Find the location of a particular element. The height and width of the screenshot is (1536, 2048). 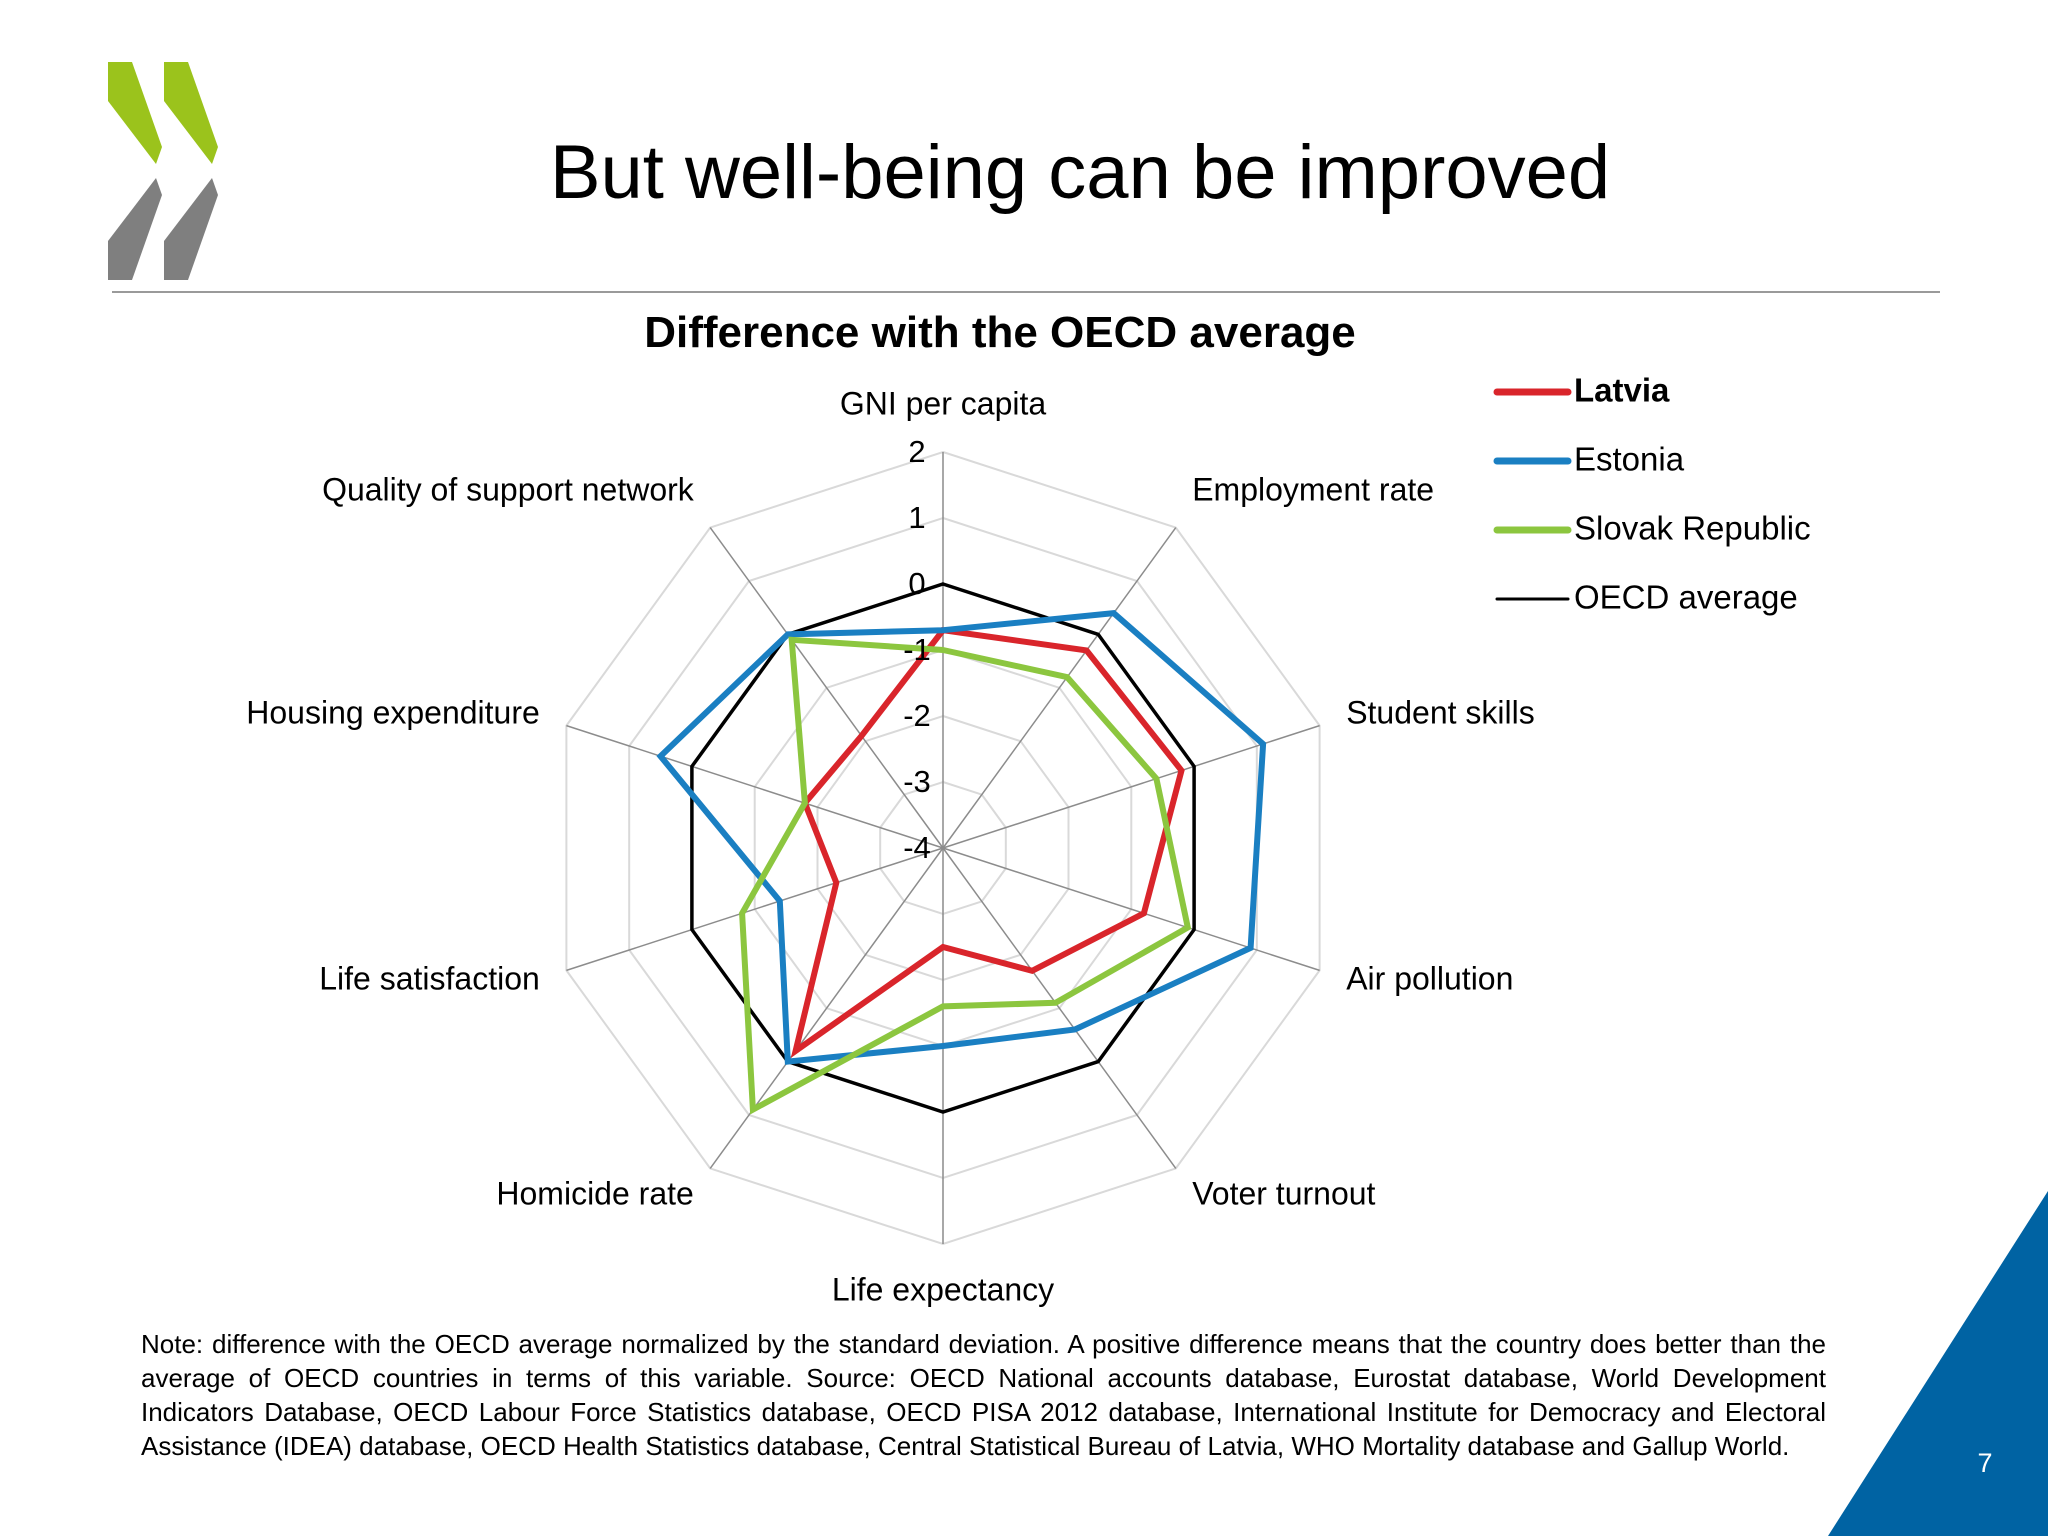

legend-label-slovak-republic: Slovak Republic is located at coordinates (1692, 528).